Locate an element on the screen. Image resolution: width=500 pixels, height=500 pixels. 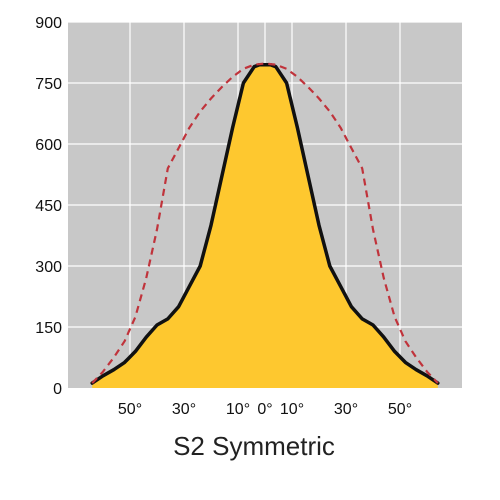
x-tick-label: 0° is located at coordinates (264, 409).